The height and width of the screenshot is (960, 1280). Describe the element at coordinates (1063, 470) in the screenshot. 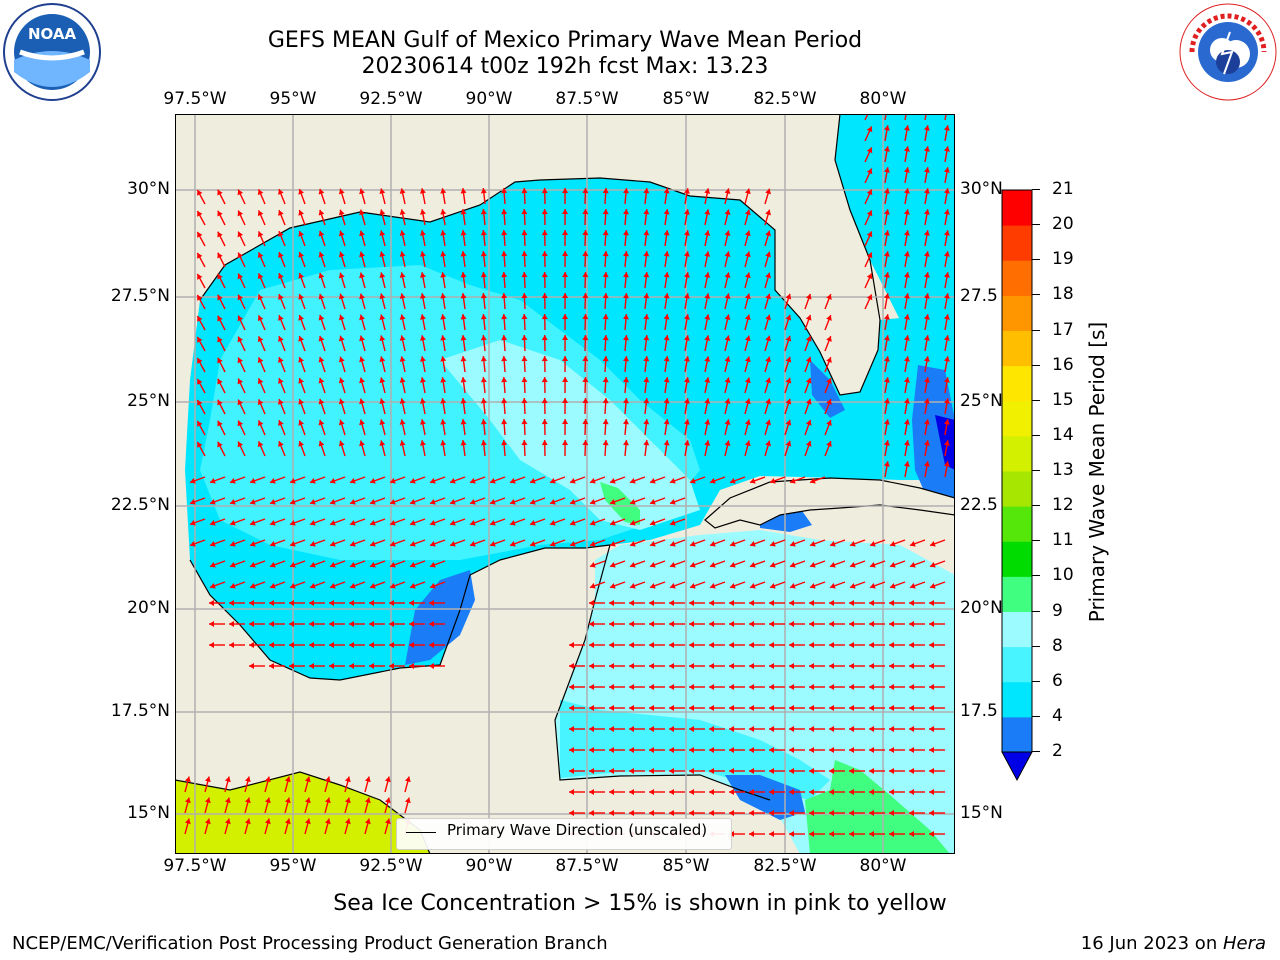

I see `colorbar-tick-label: 13` at that location.